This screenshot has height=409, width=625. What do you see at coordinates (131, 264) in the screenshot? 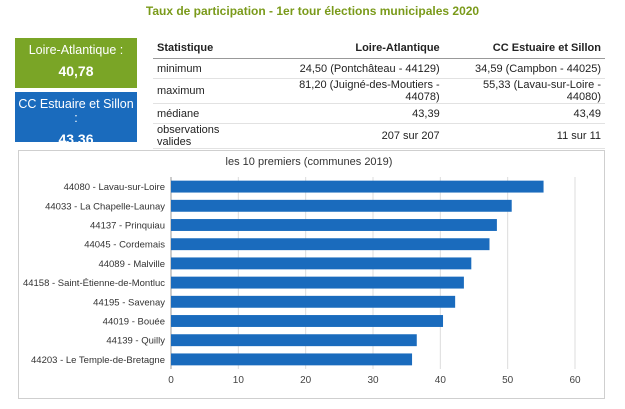
I see `y-category-label: 44089 - Malville` at bounding box center [131, 264].